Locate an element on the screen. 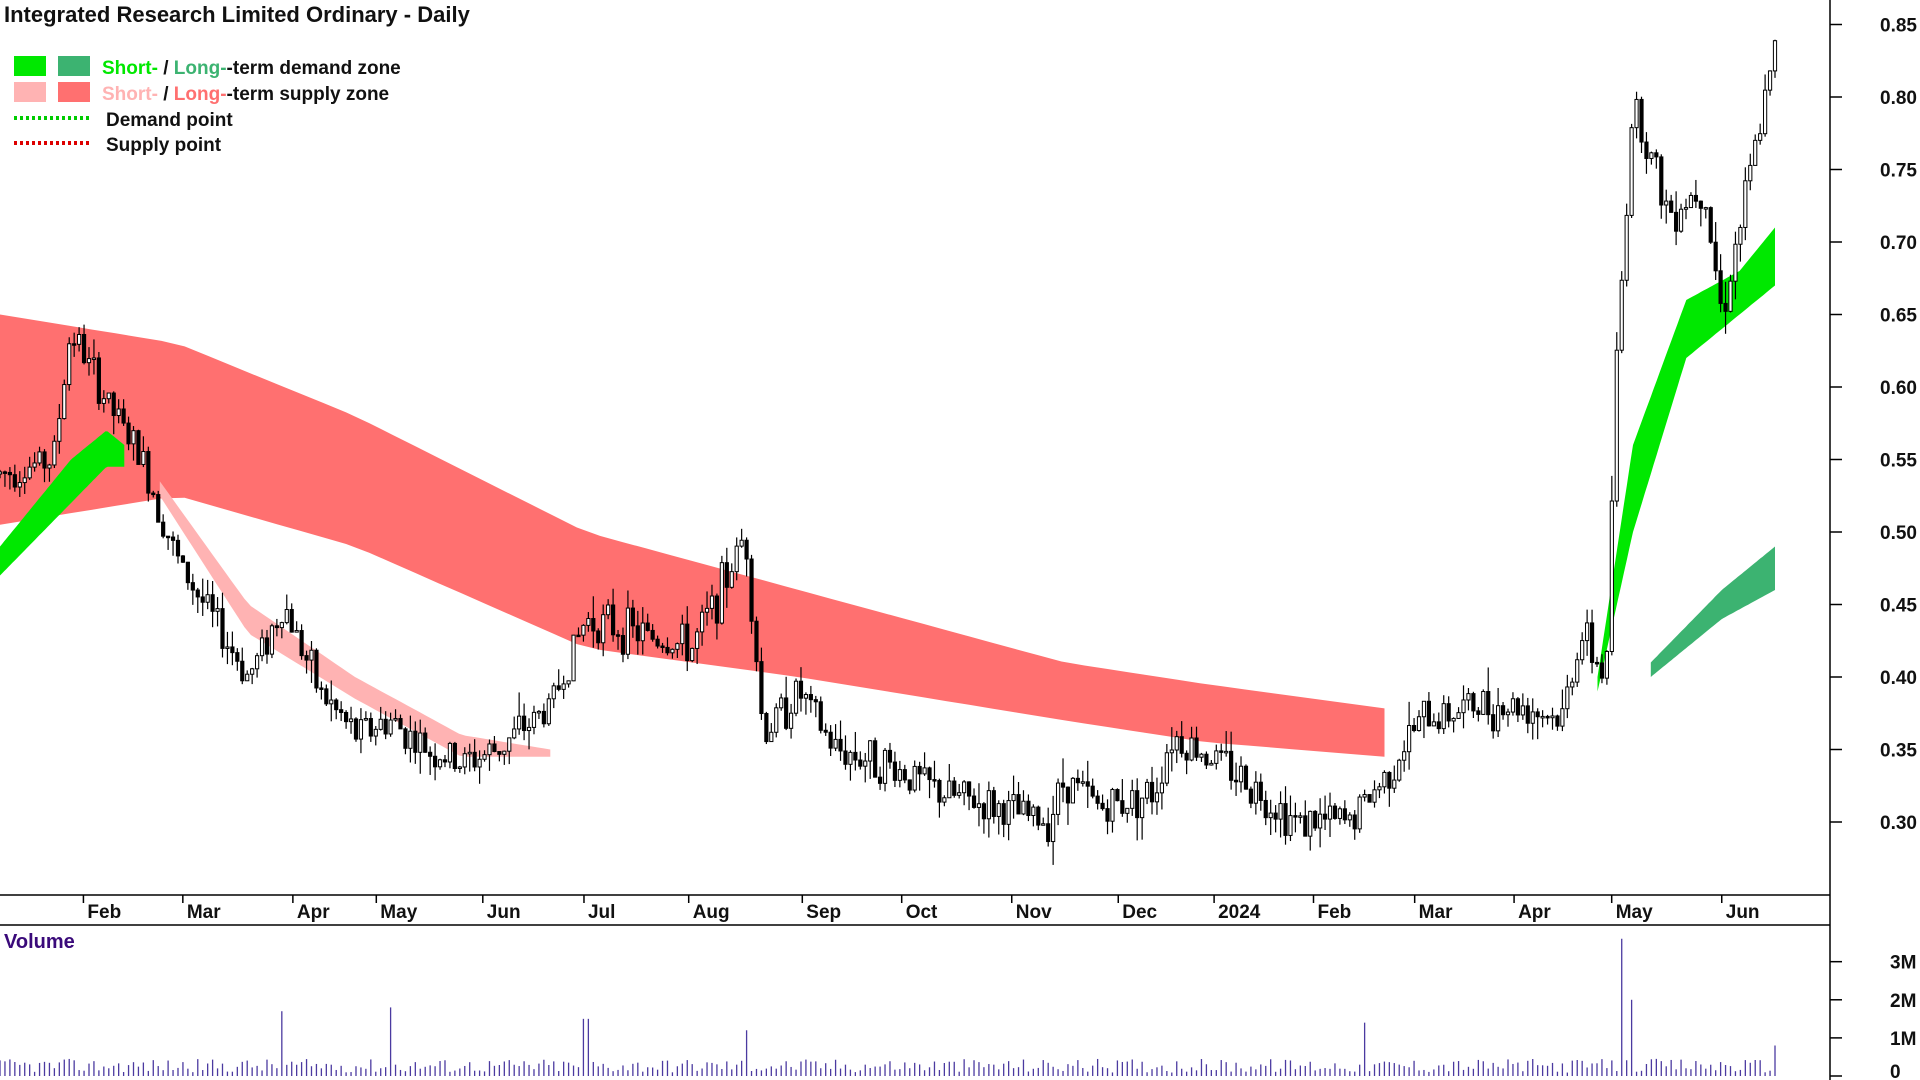 This screenshot has width=1920, height=1080. x-tick-label: Jun is located at coordinates (1743, 912).